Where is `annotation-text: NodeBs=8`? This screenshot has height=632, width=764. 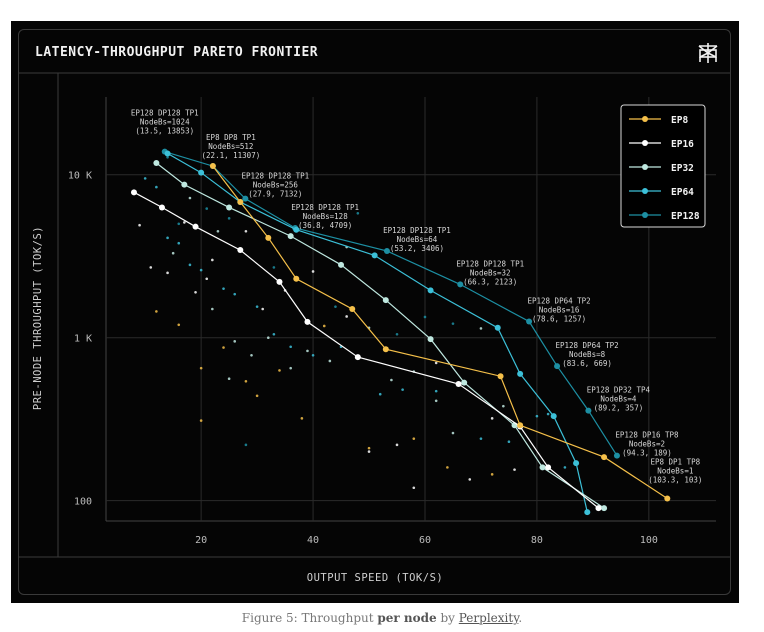 annotation-text: NodeBs=8 is located at coordinates (587, 354).